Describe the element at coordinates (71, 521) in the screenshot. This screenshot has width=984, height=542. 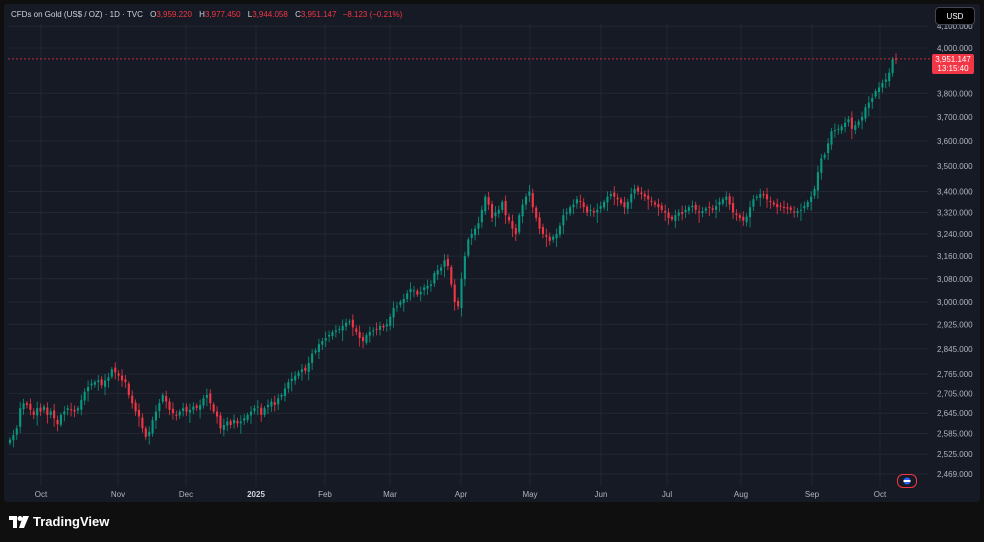
I see `brand-name: TradingView` at that location.